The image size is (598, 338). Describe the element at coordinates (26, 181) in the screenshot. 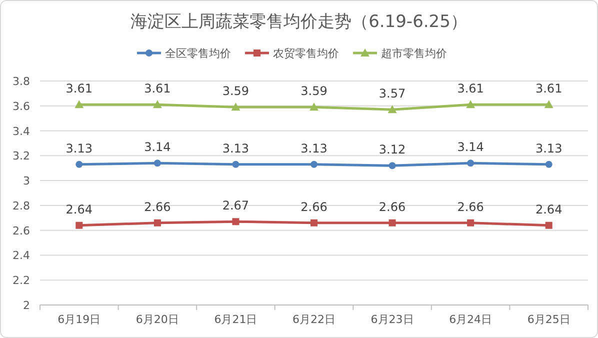

I see `y-tick-label: 3` at that location.